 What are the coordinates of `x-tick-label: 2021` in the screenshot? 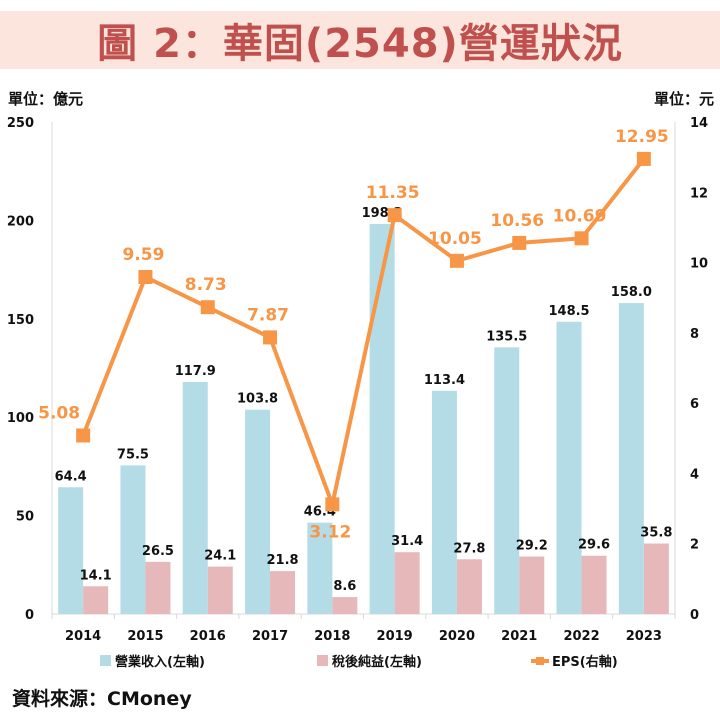 It's located at (519, 636).